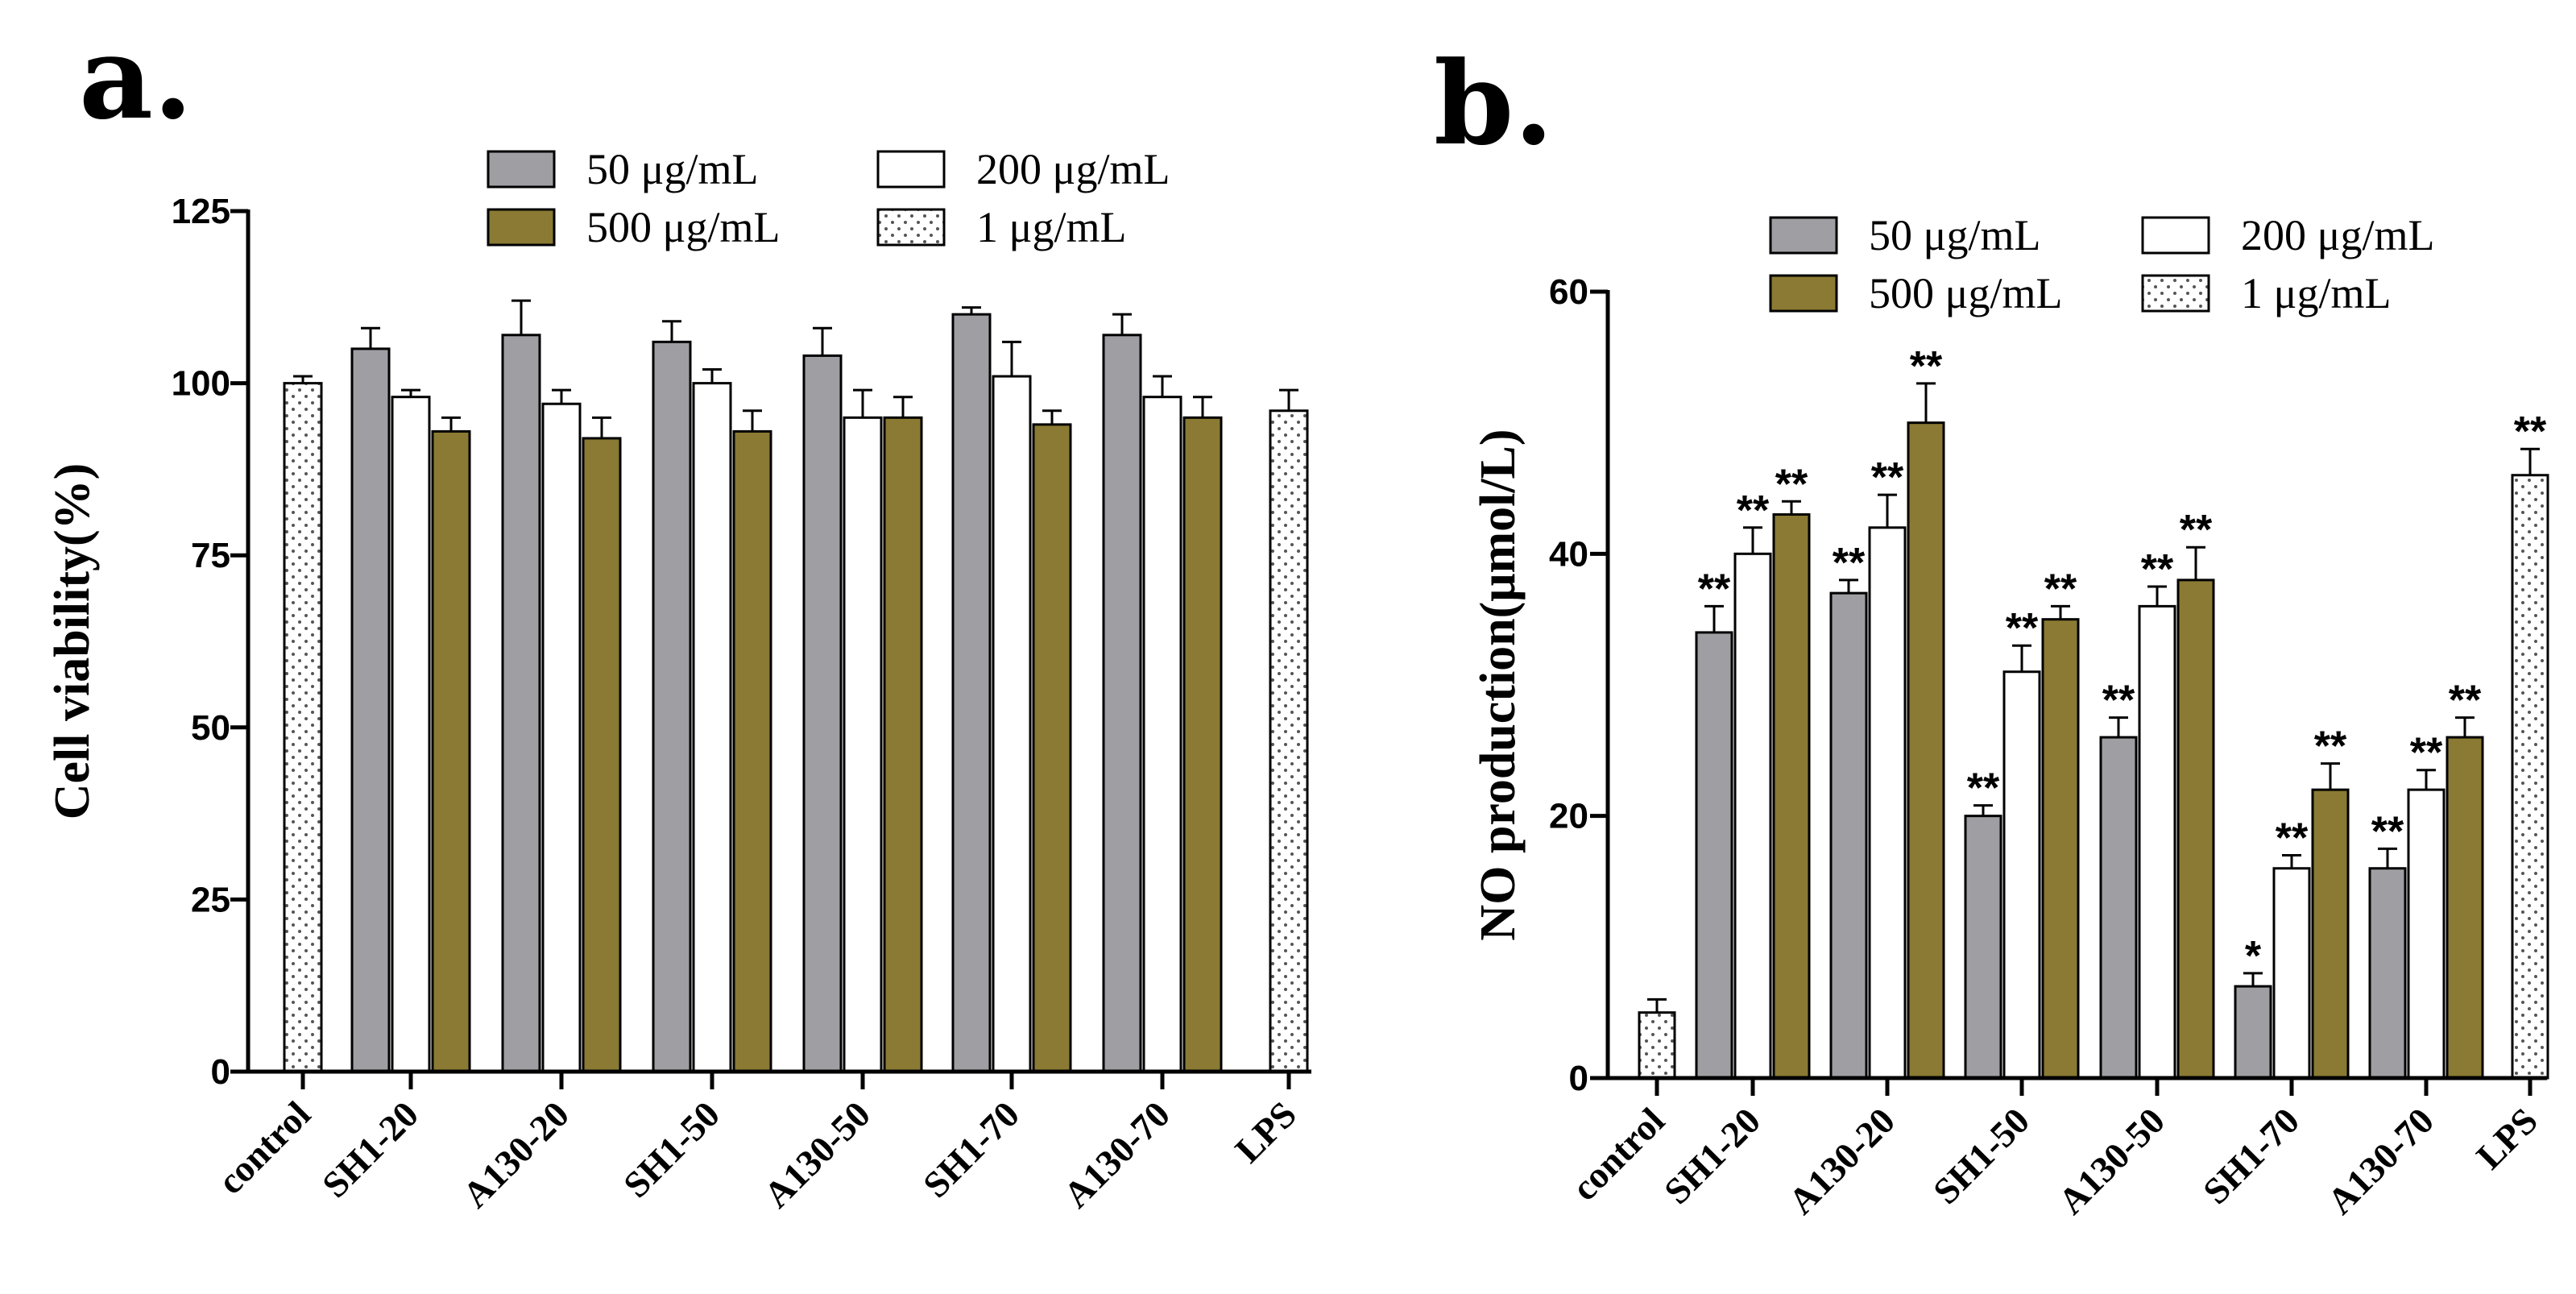 This screenshot has width=2576, height=1294. What do you see at coordinates (2021, 875) in the screenshot?
I see `bar-sh1-50-200-g-ml` at bounding box center [2021, 875].